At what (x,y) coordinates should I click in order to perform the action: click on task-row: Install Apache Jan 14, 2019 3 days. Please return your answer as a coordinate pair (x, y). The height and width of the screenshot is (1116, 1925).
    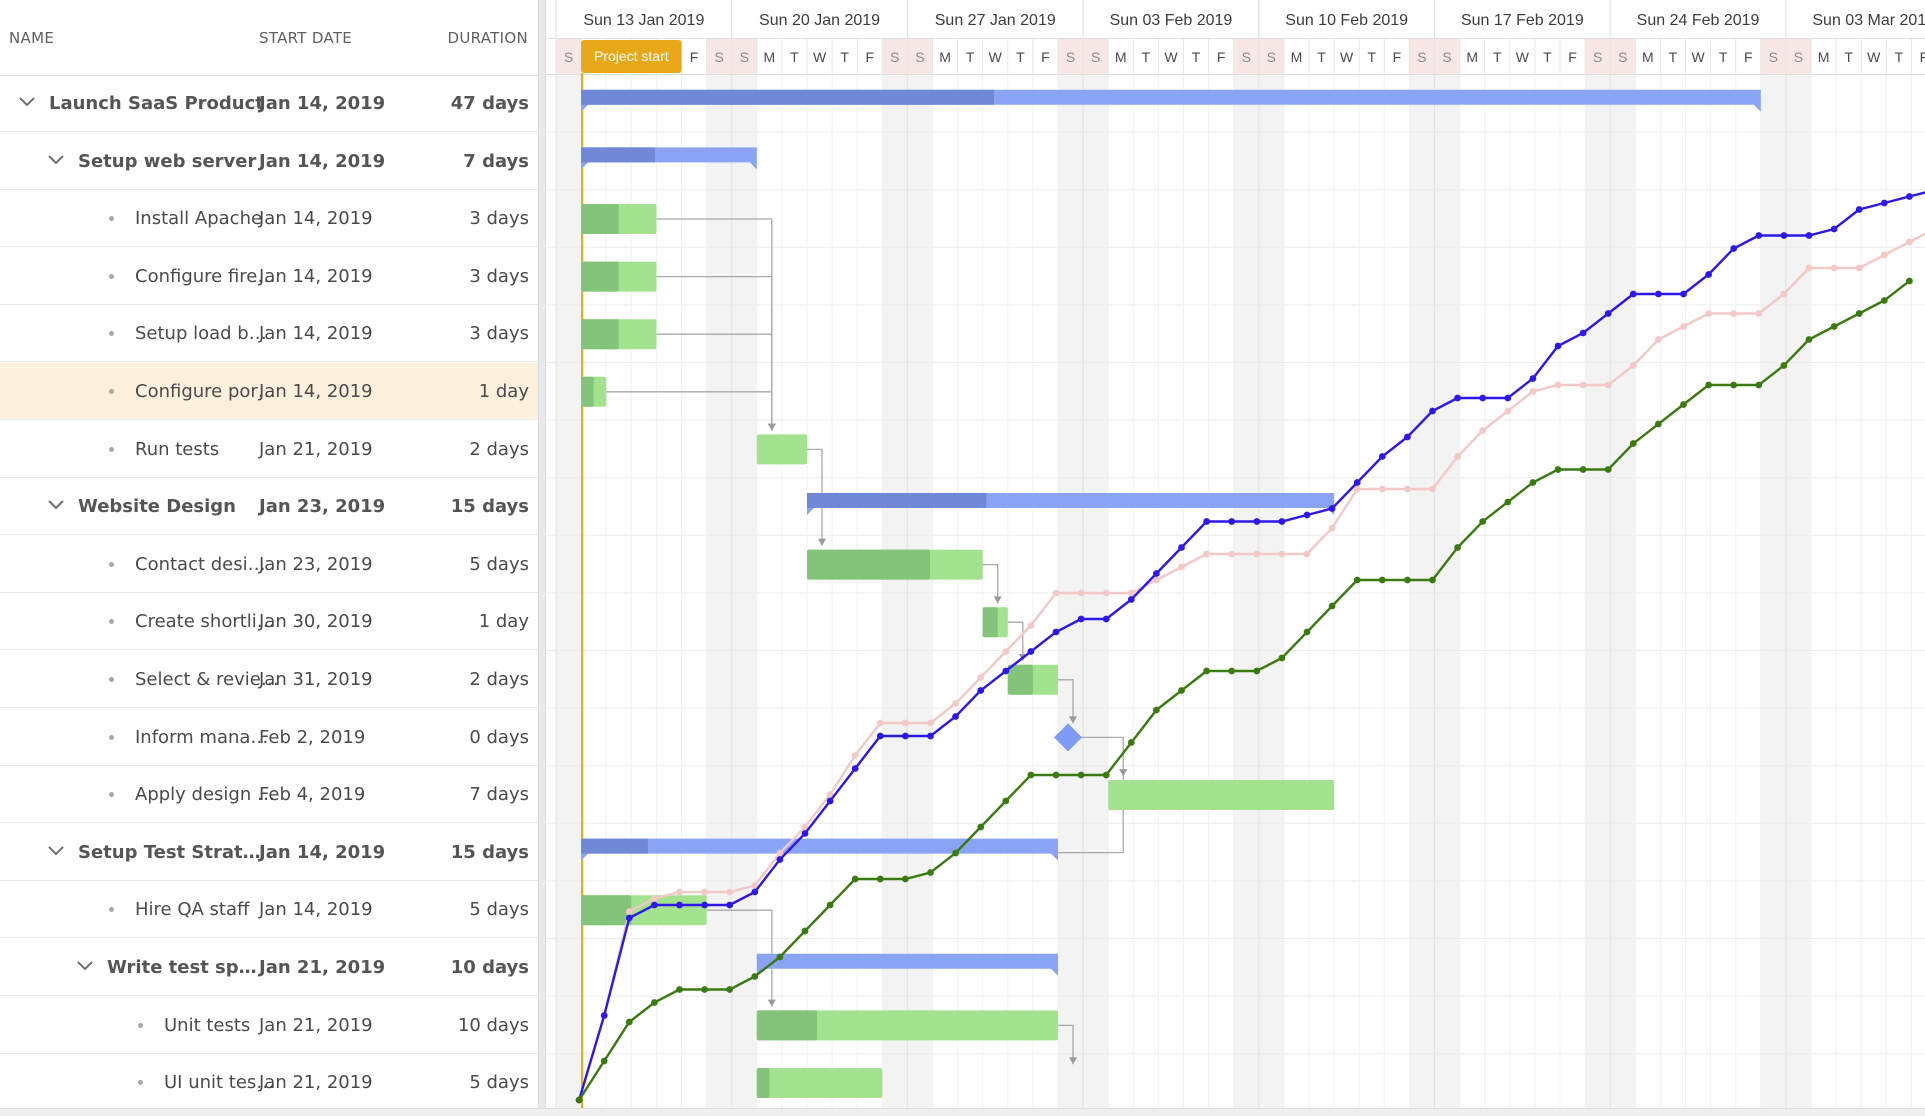
    Looking at the image, I should click on (269, 219).